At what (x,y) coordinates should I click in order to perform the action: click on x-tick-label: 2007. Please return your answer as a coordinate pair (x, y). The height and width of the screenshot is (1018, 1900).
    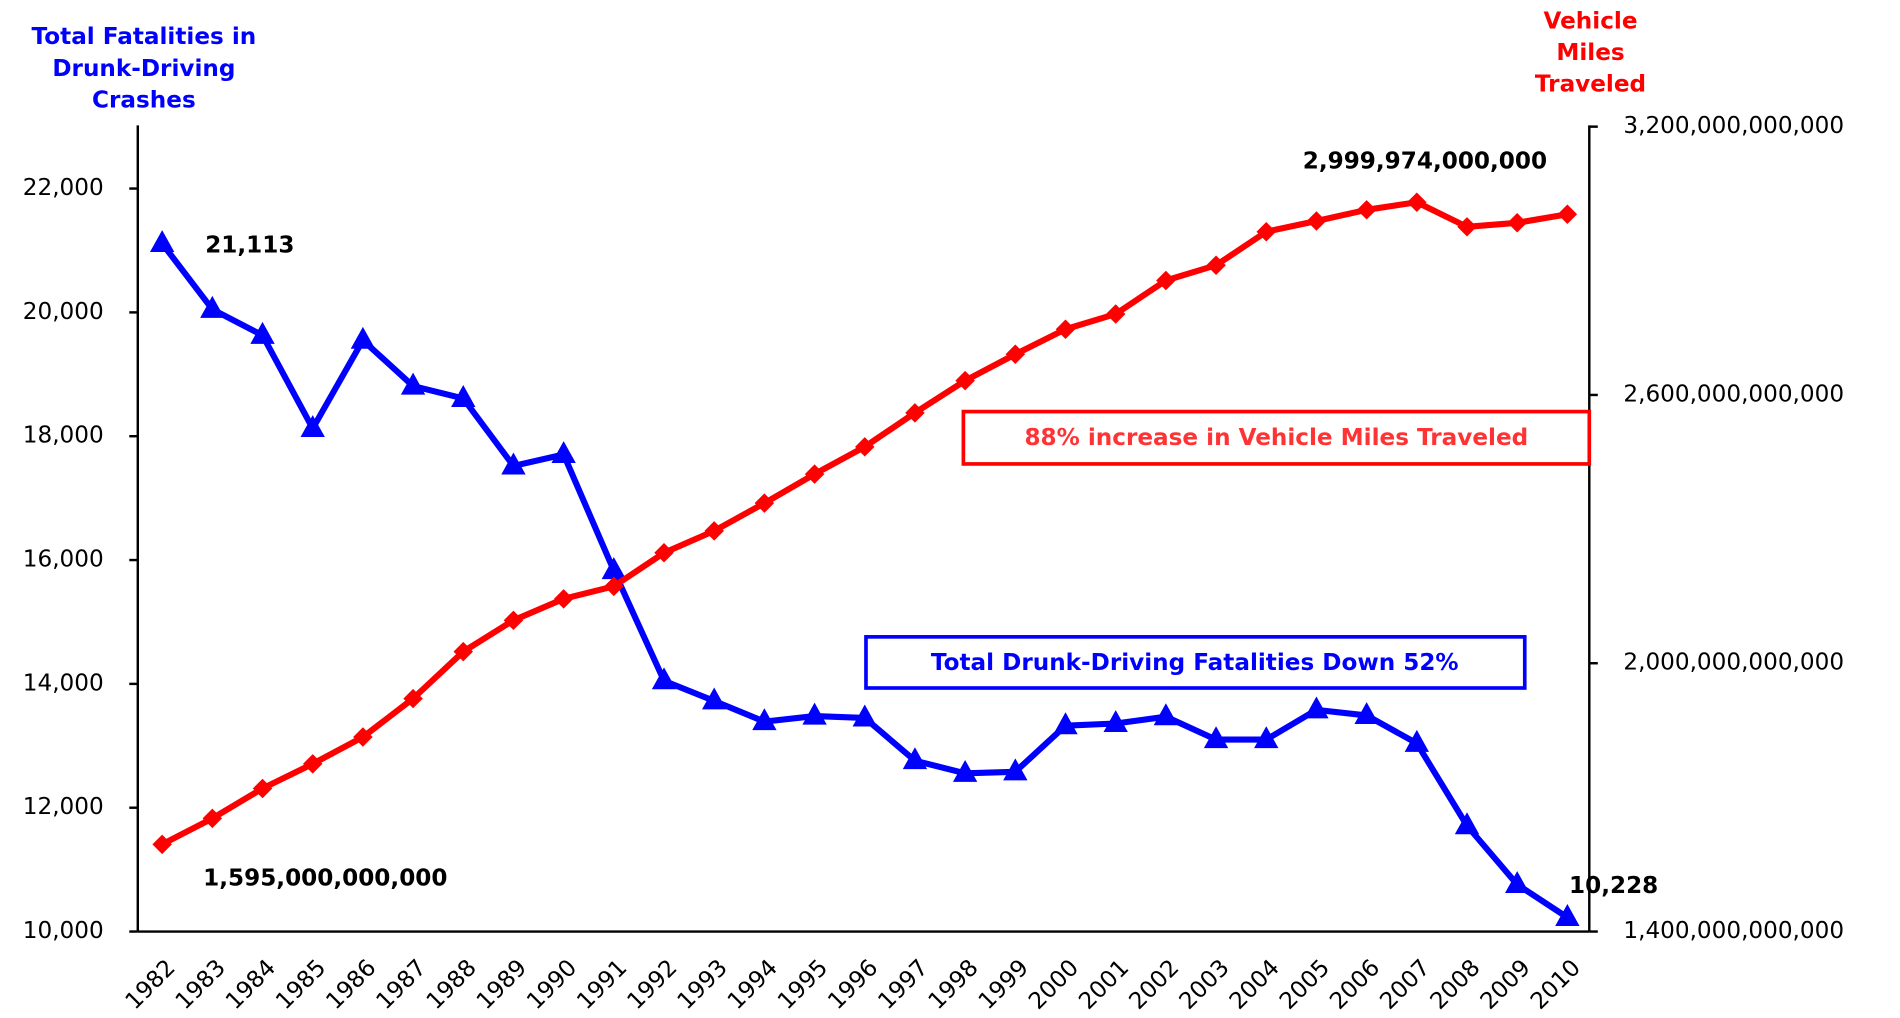
    Looking at the image, I should click on (1405, 985).